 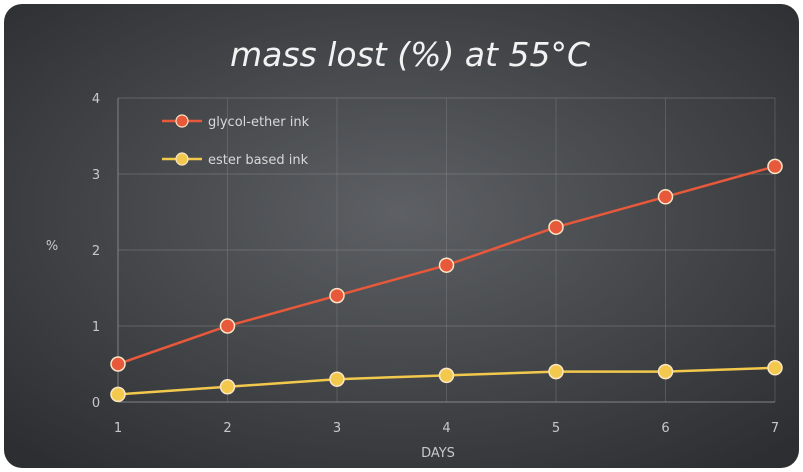 What do you see at coordinates (96, 99) in the screenshot?
I see `y-tick-label: 4` at bounding box center [96, 99].